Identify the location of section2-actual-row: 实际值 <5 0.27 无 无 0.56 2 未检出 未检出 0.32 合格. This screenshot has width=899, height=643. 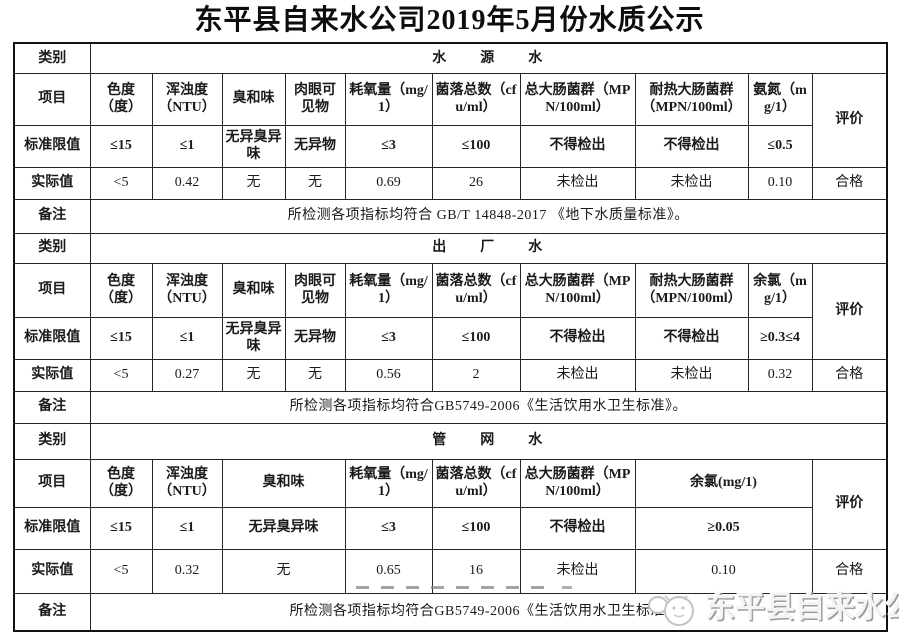
(450, 375).